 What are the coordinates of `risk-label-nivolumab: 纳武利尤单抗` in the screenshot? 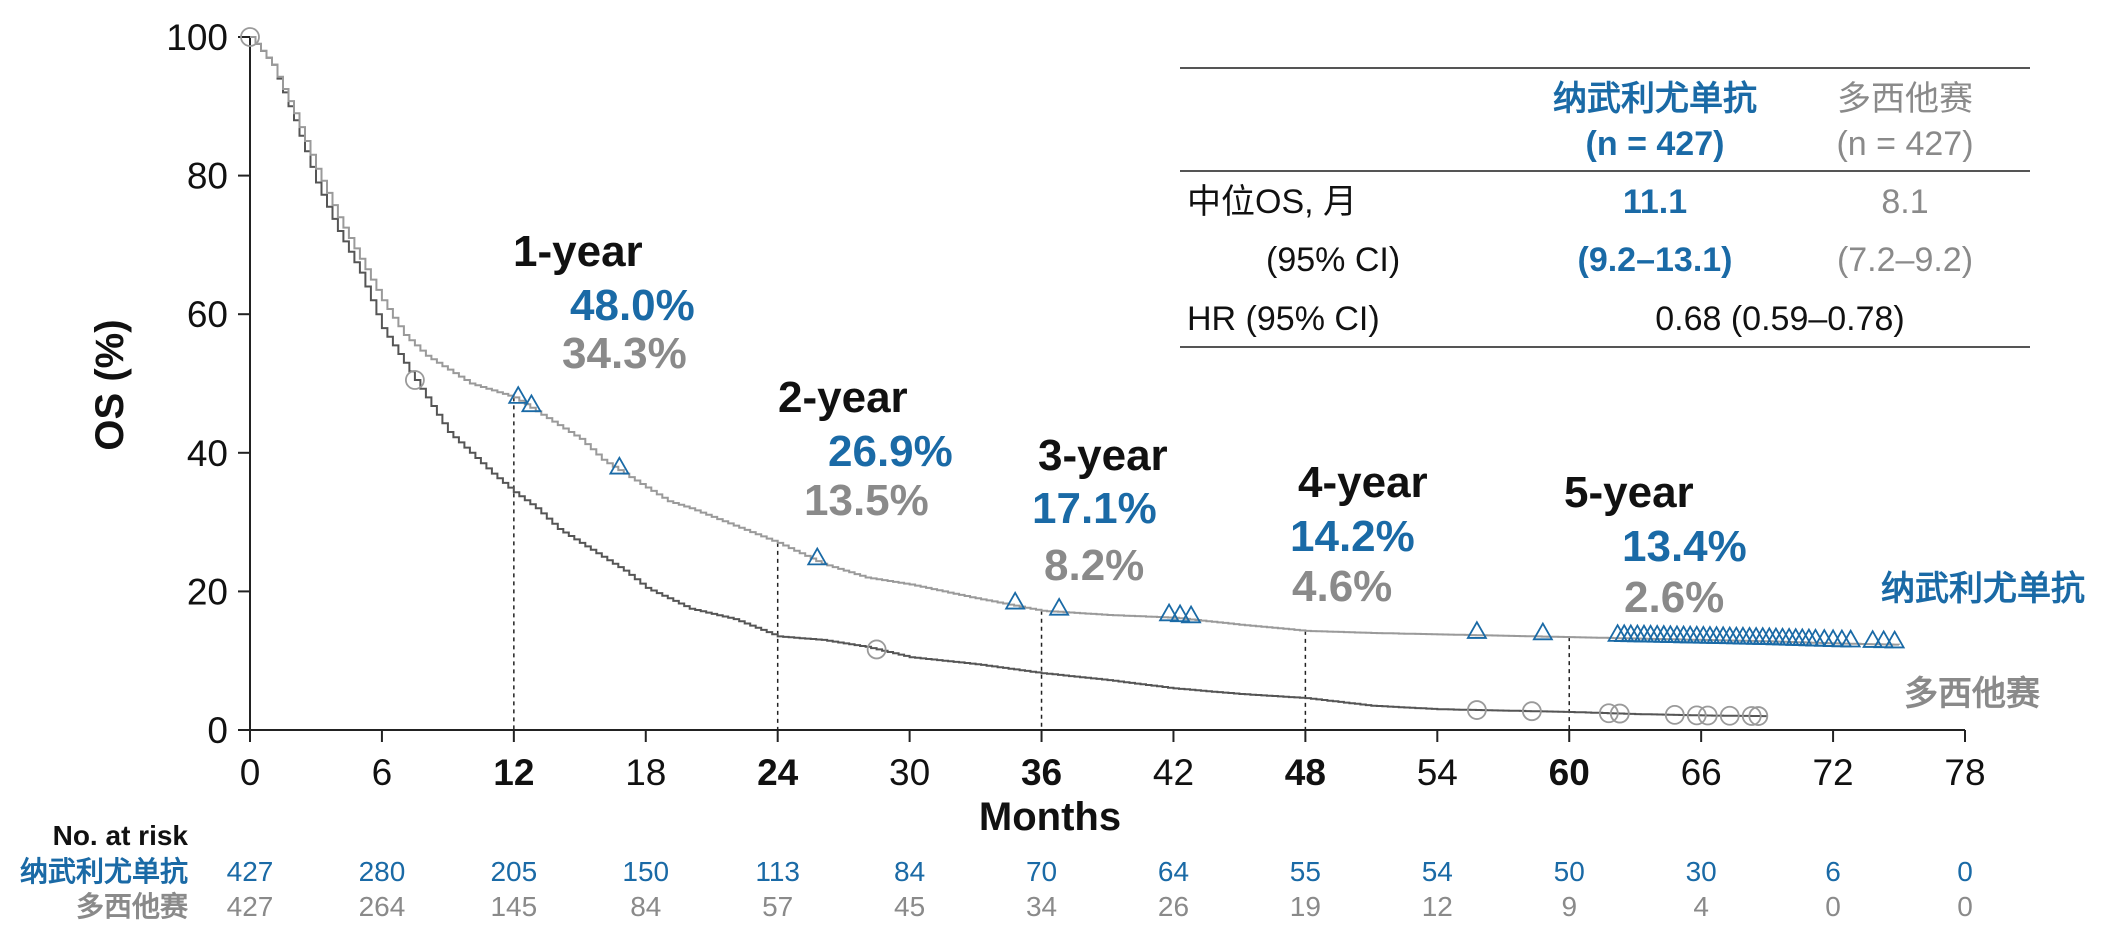 It's located at (104, 871).